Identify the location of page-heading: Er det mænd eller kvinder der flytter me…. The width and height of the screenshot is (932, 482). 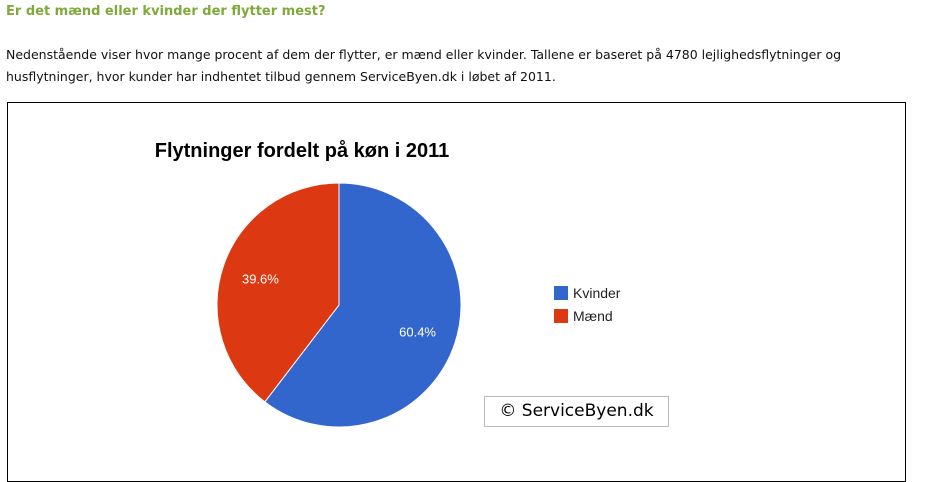
(166, 11).